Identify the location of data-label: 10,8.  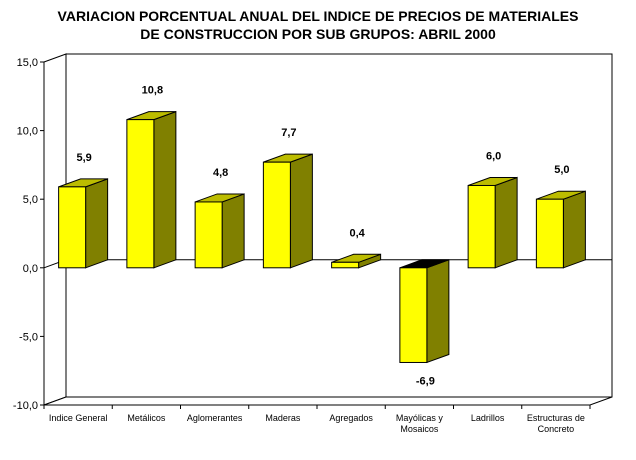
(152, 91).